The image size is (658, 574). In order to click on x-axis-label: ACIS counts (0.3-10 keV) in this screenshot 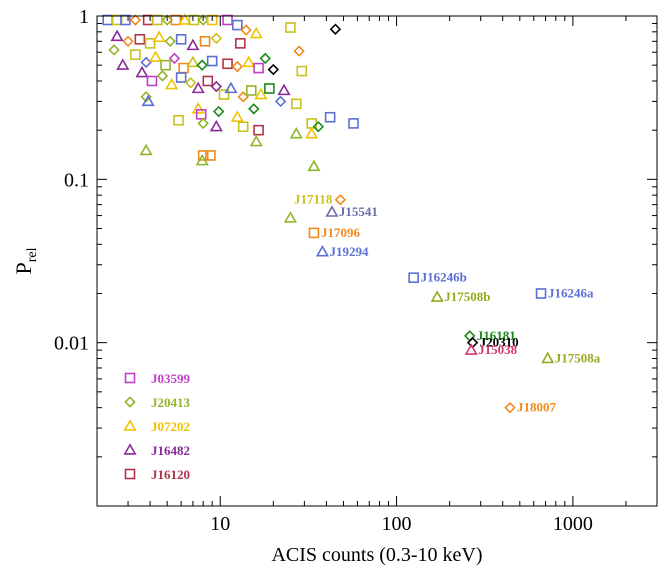, I will do `click(376, 555)`.